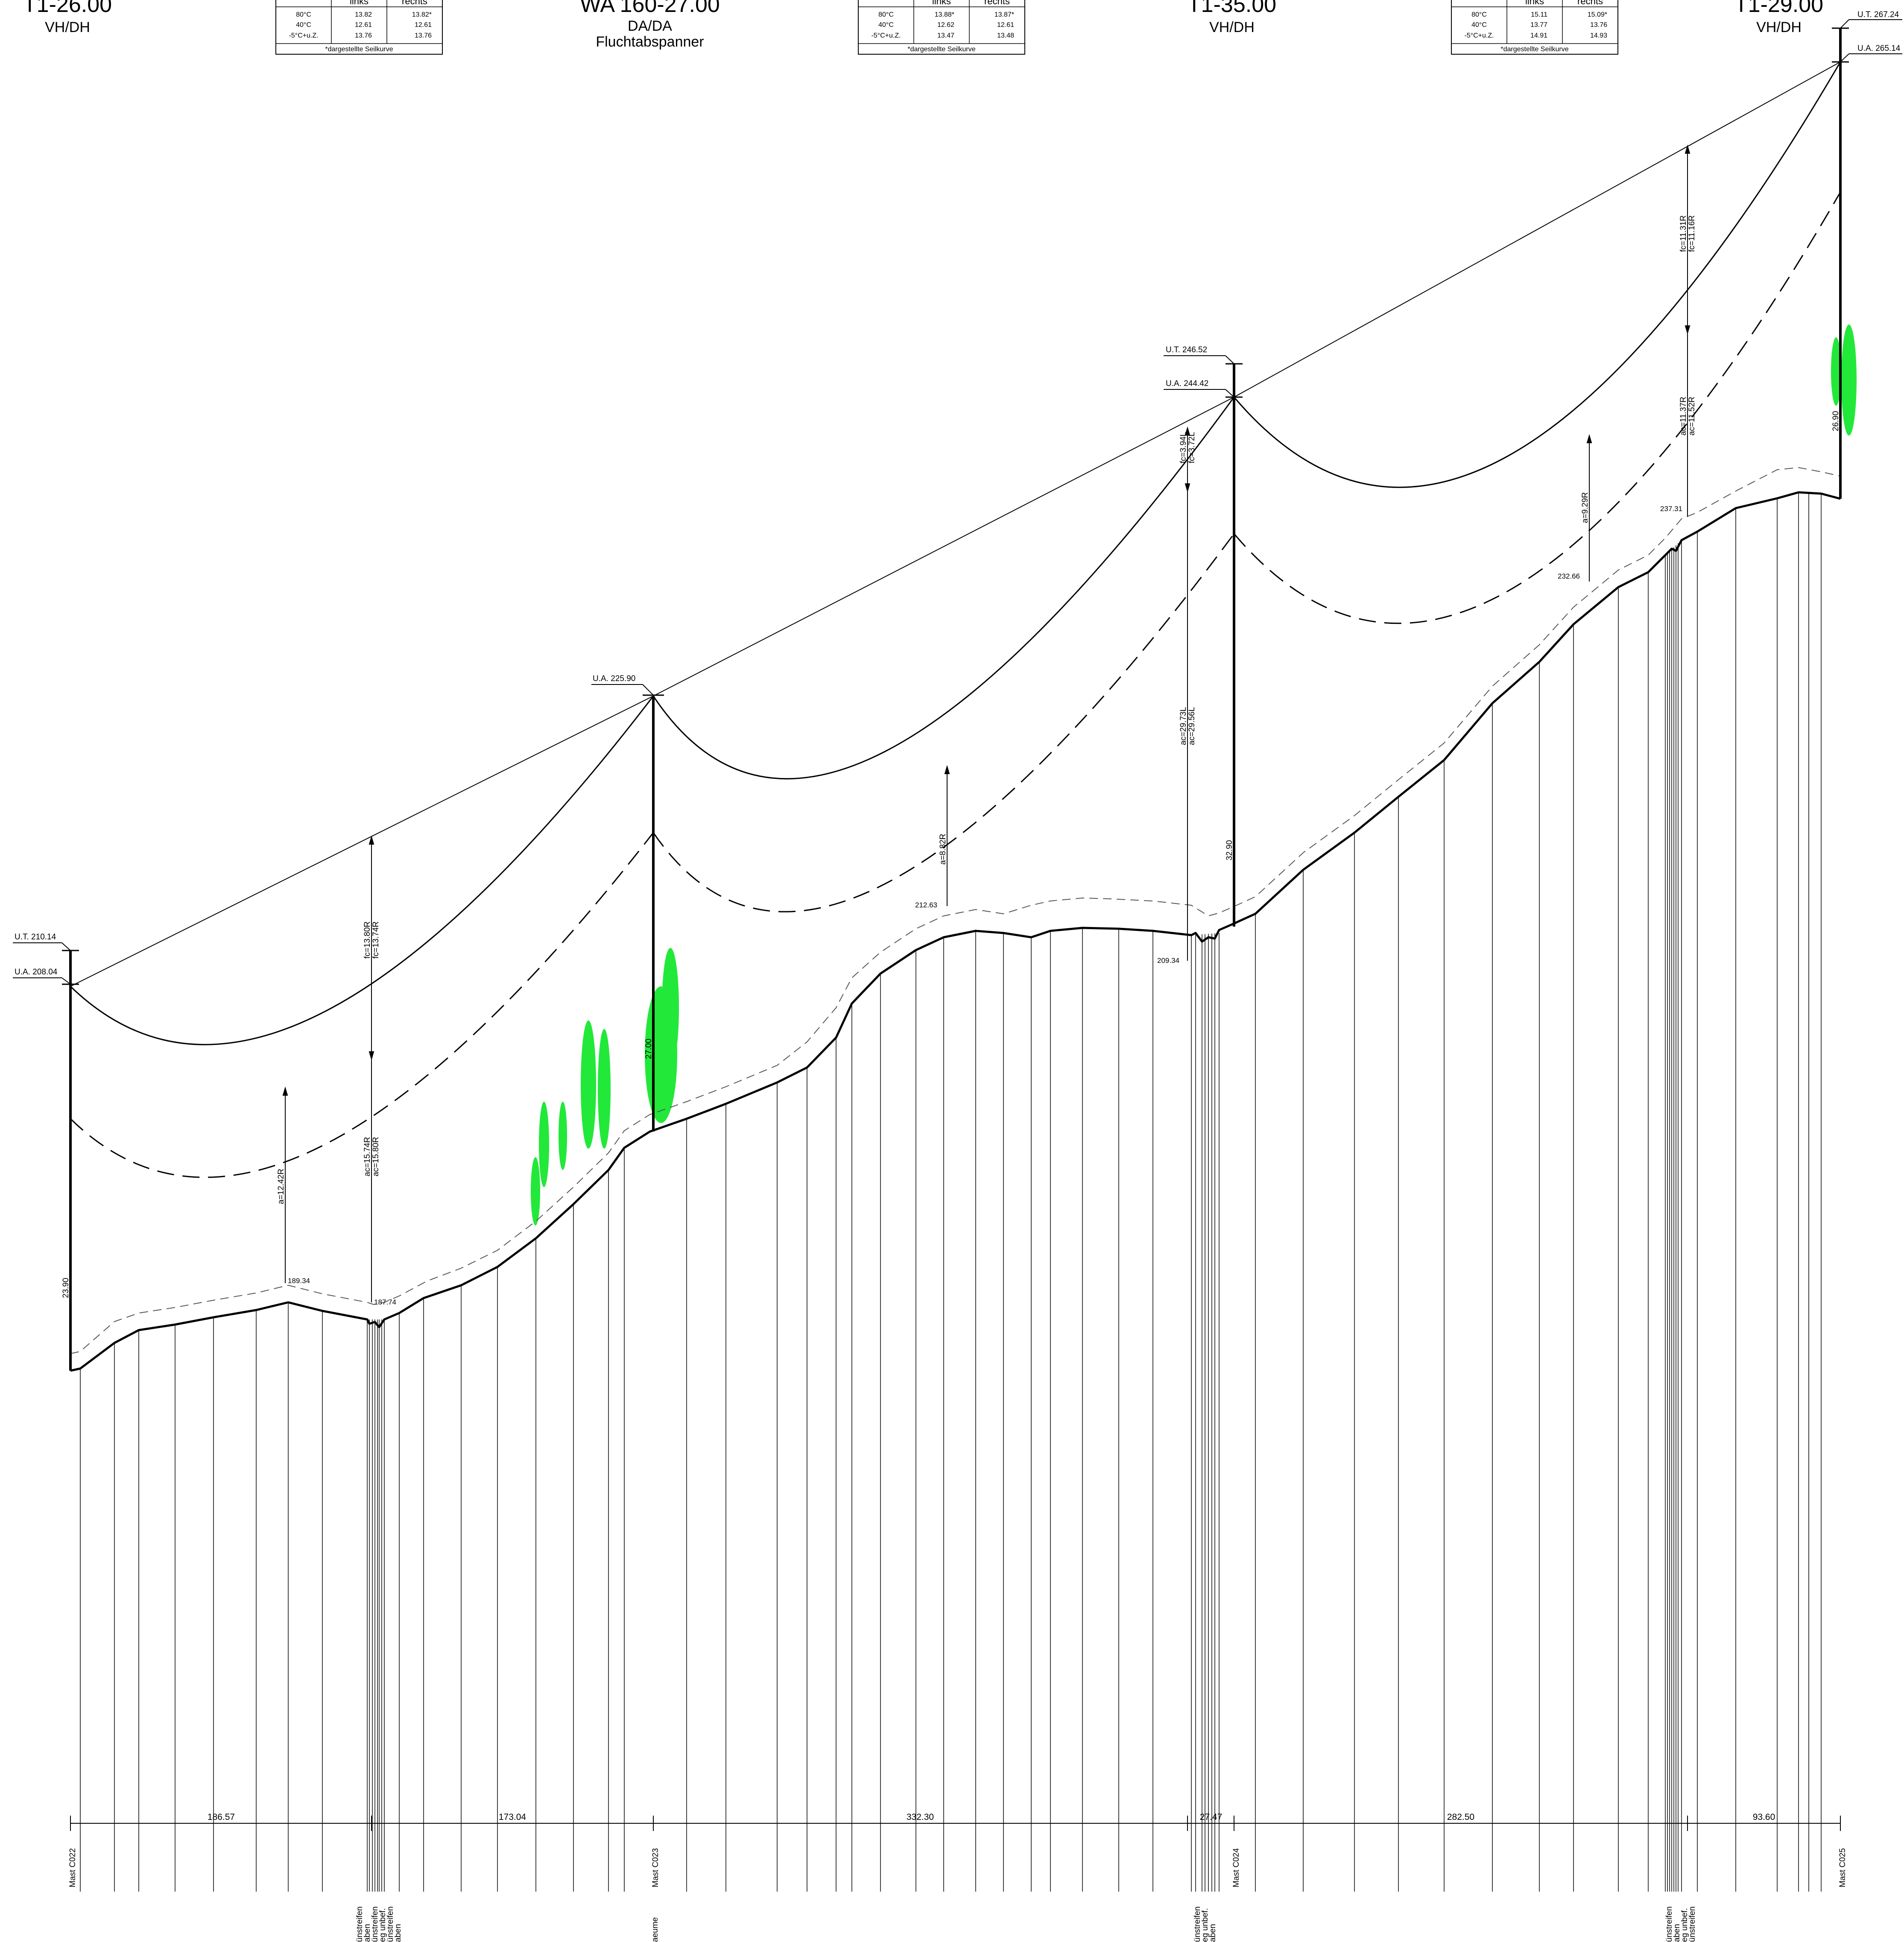  What do you see at coordinates (1598, 36) in the screenshot?
I see `sag-table-cell: 14.93` at bounding box center [1598, 36].